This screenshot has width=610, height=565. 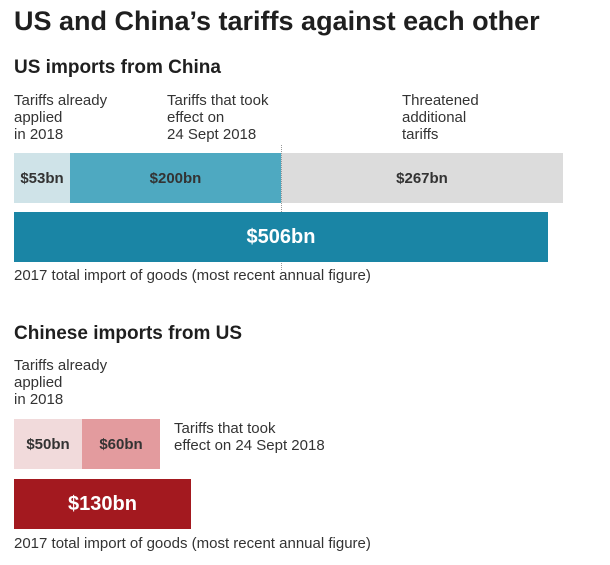 I want to click on us-label-applied-line: Tariffs already, so click(x=61, y=100).